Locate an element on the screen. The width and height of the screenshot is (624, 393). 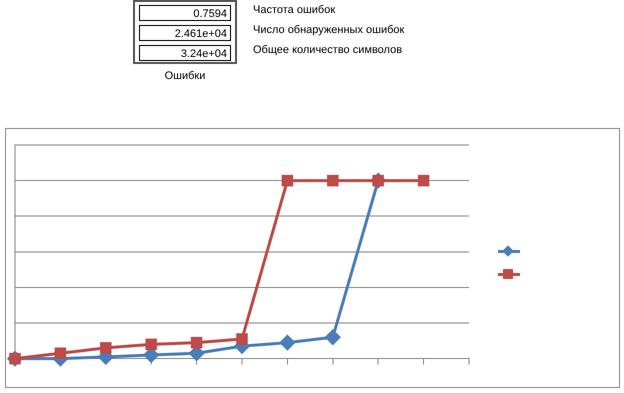
text: 3.24e+04 is located at coordinates (185, 53).